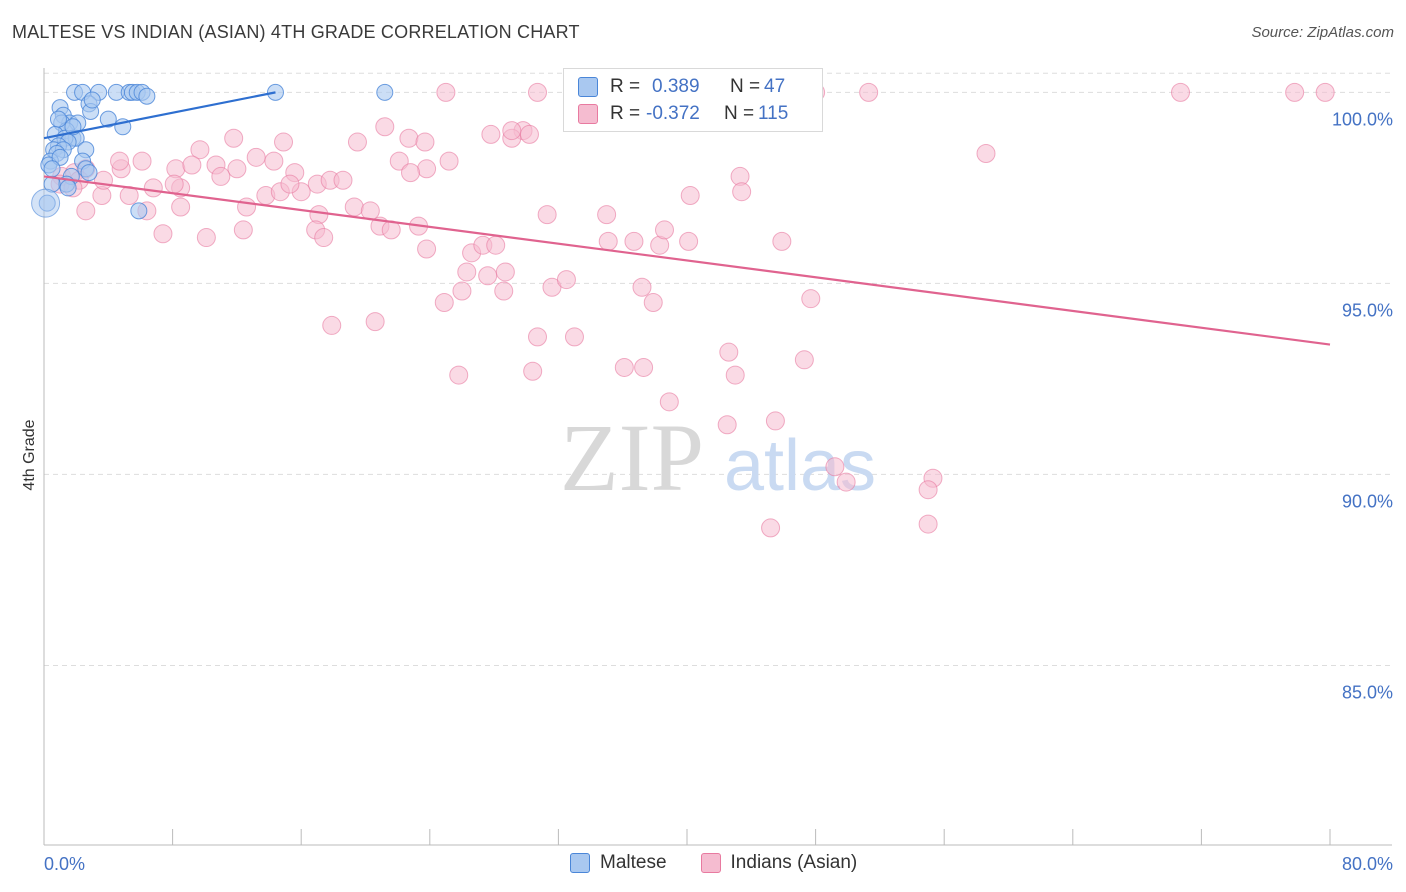  I want to click on correlation-legend: R = 0.389 N = 47 R = -0.372 N = 115, so click(693, 100).